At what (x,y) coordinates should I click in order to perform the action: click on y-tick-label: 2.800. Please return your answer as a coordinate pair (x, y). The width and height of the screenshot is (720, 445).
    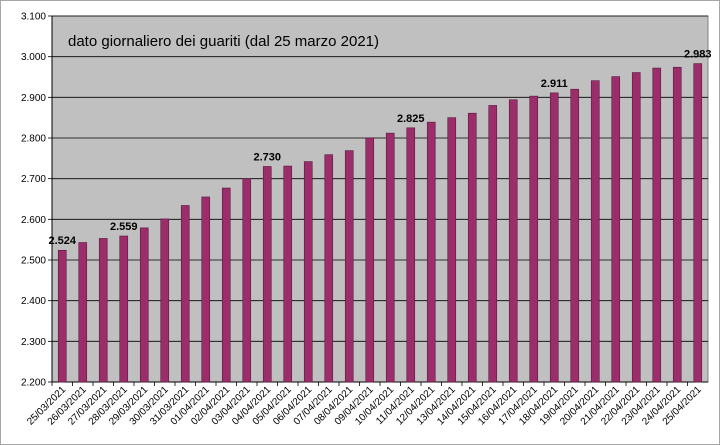
    Looking at the image, I should click on (33, 139).